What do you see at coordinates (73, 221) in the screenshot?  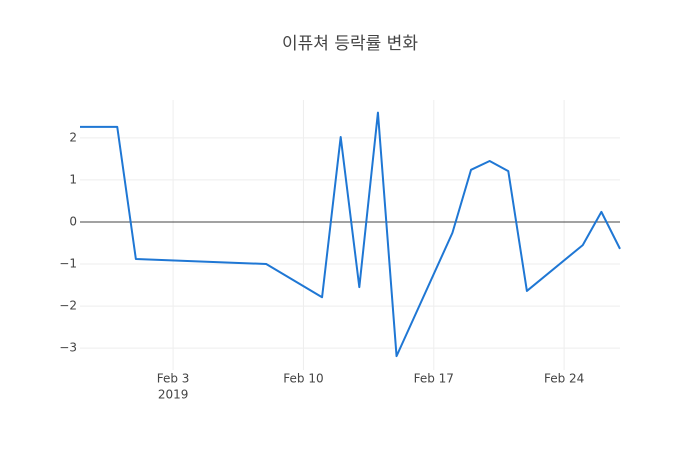 I see `y-tick-label: 0` at bounding box center [73, 221].